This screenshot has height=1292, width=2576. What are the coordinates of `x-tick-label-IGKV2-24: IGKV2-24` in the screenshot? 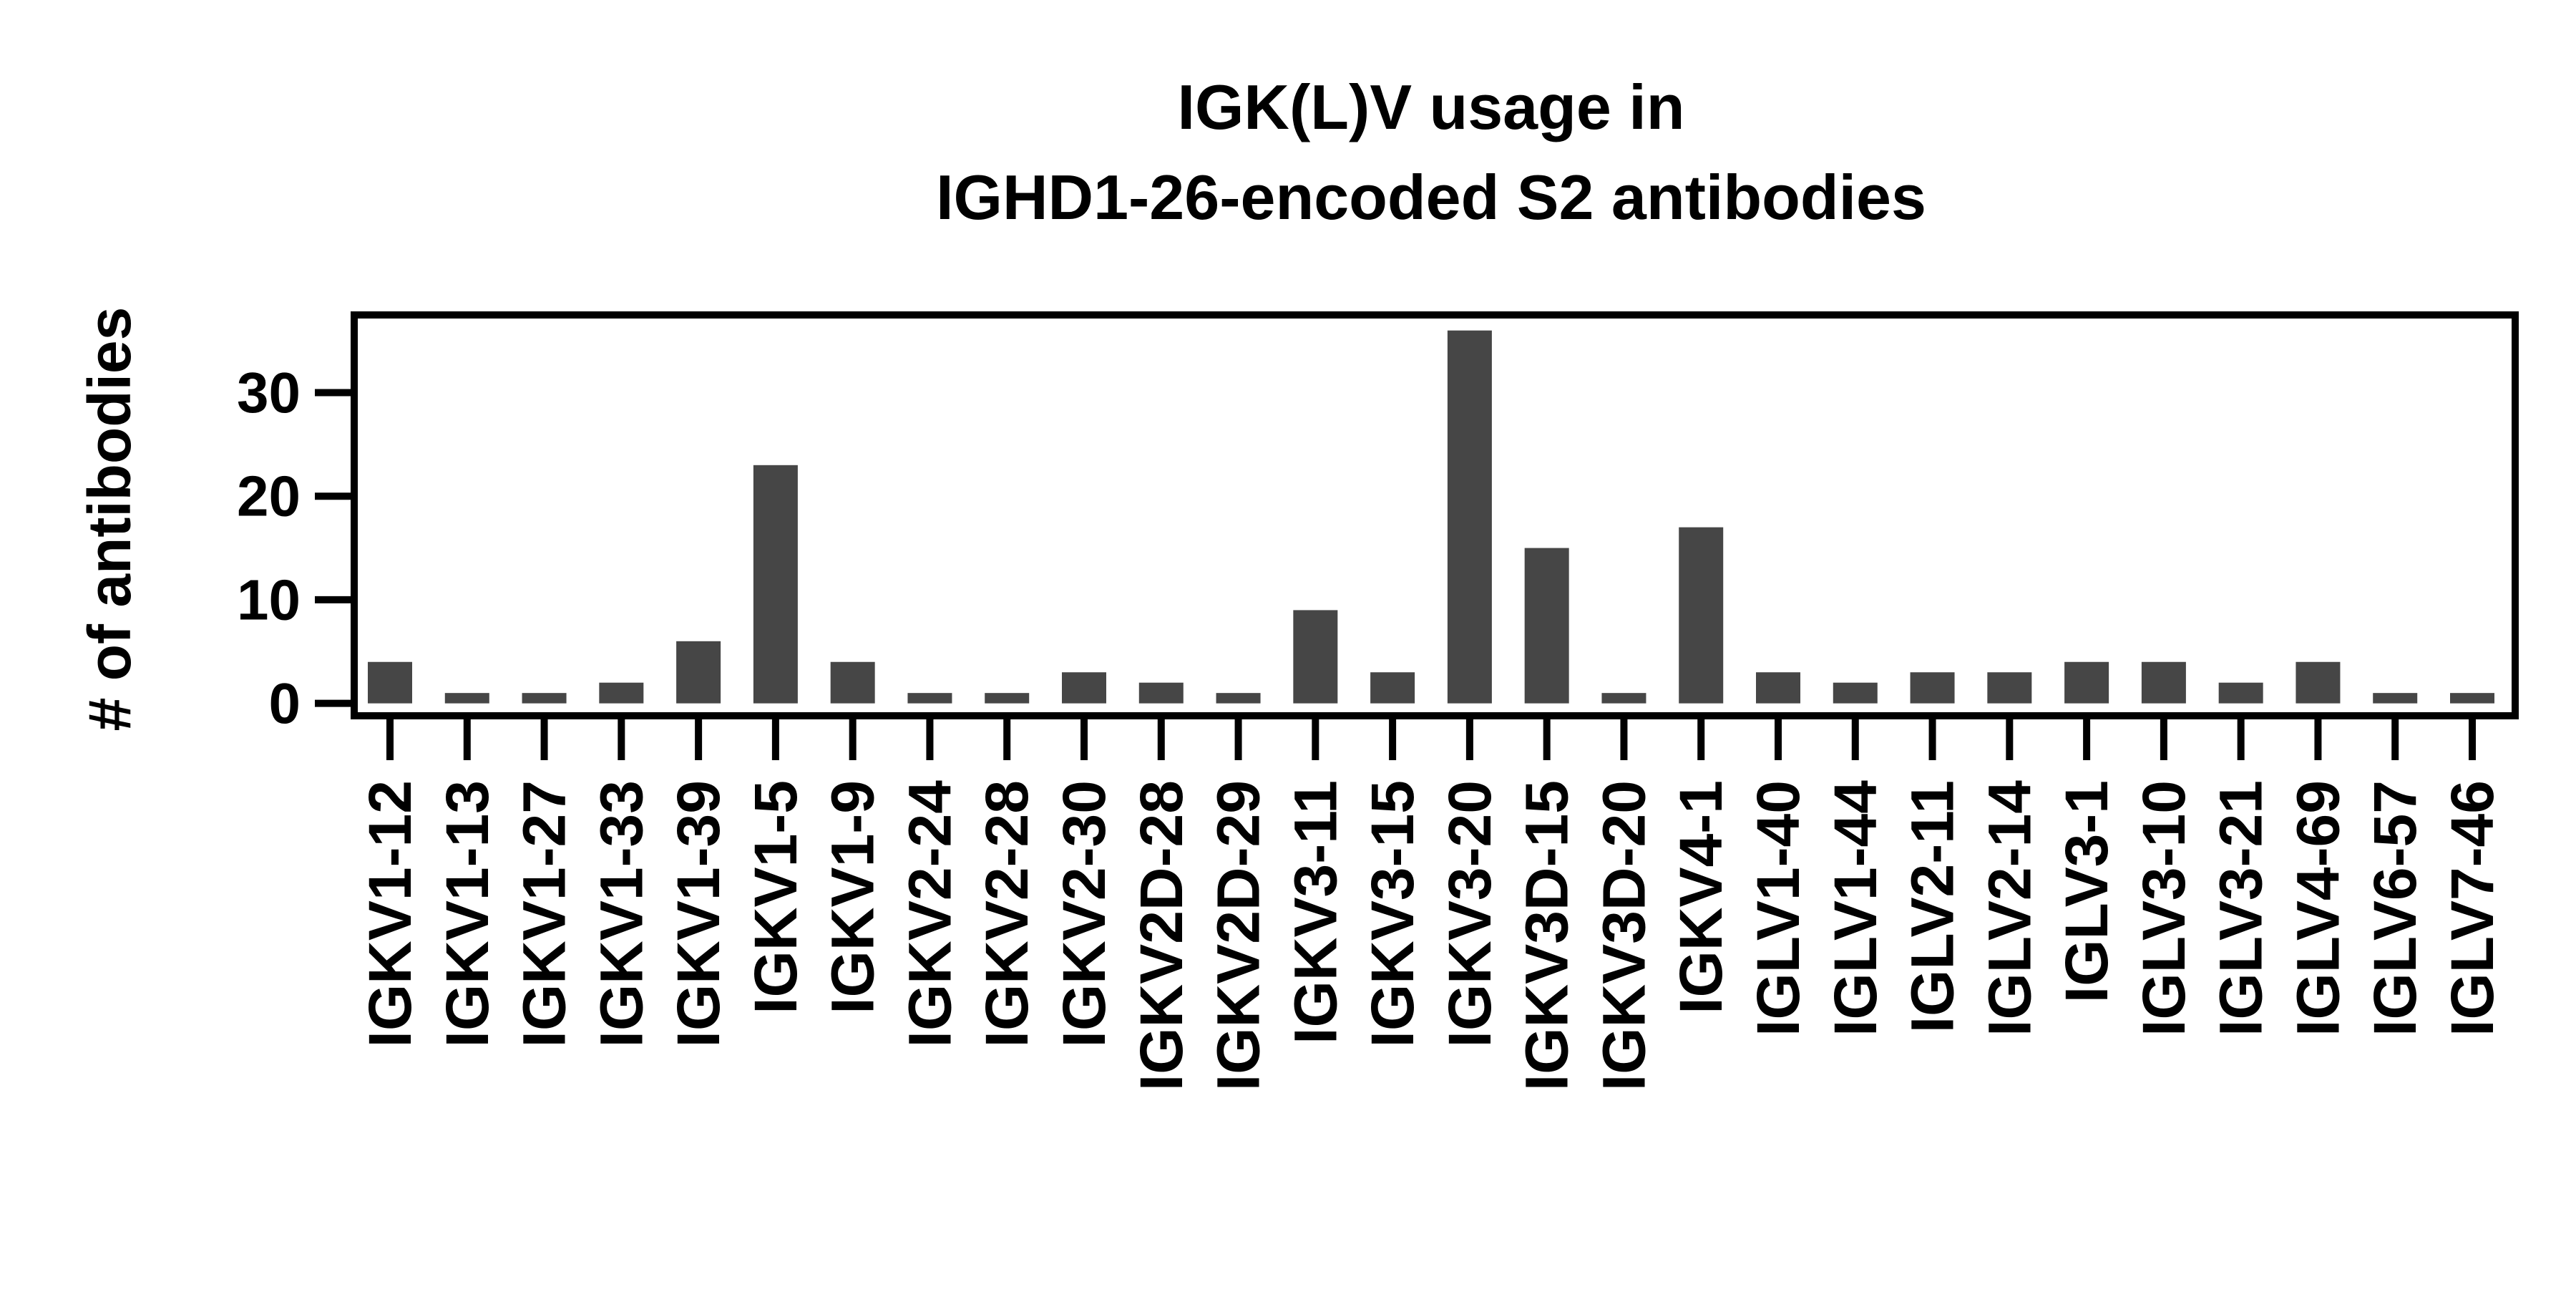 It's located at (929, 914).